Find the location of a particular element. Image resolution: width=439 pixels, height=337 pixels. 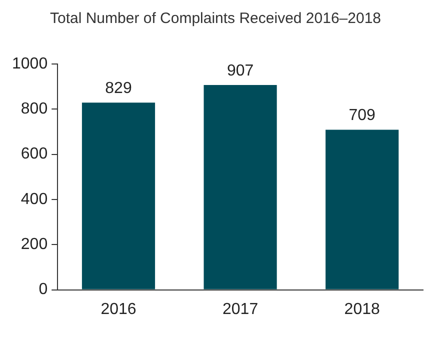

data-label: 829 is located at coordinates (118, 89).